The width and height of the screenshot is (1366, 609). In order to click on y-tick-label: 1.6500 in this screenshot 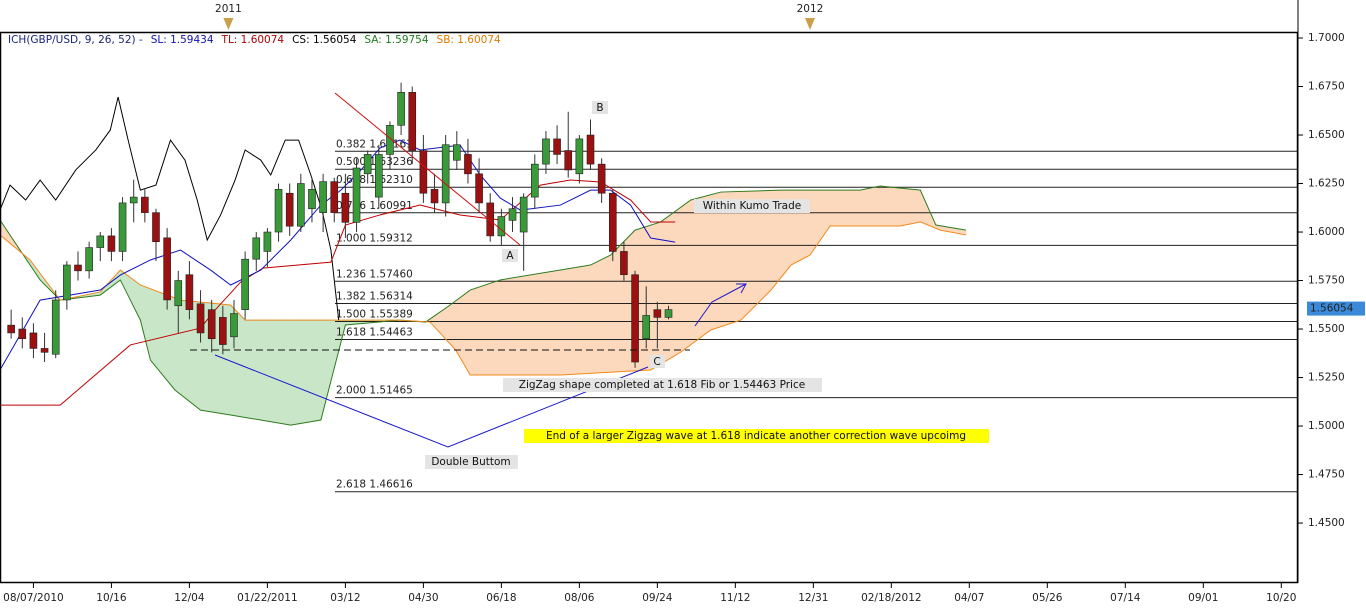, I will do `click(1326, 135)`.